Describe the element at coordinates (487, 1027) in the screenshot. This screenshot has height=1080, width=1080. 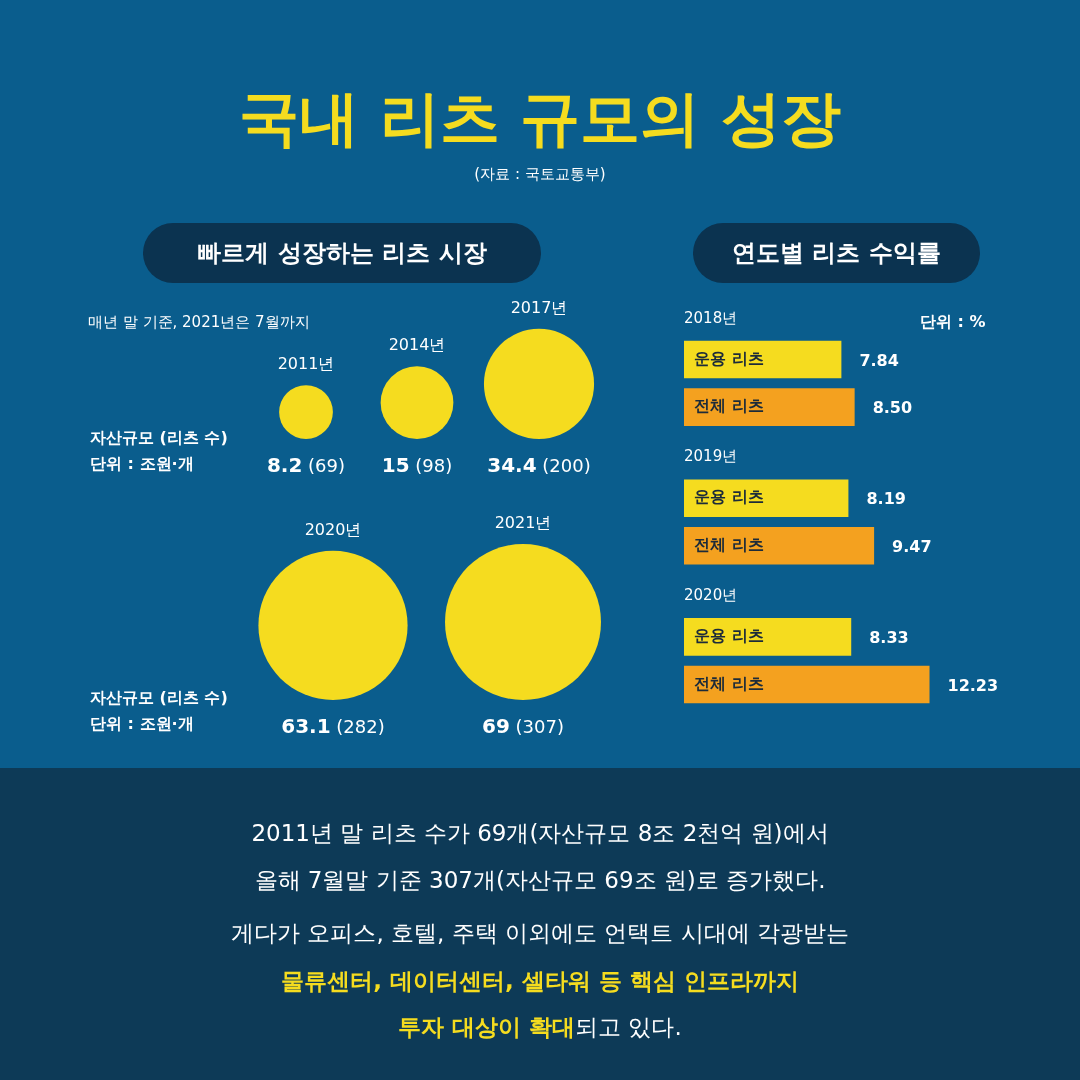
I see `text: 투자 대상이 확대` at that location.